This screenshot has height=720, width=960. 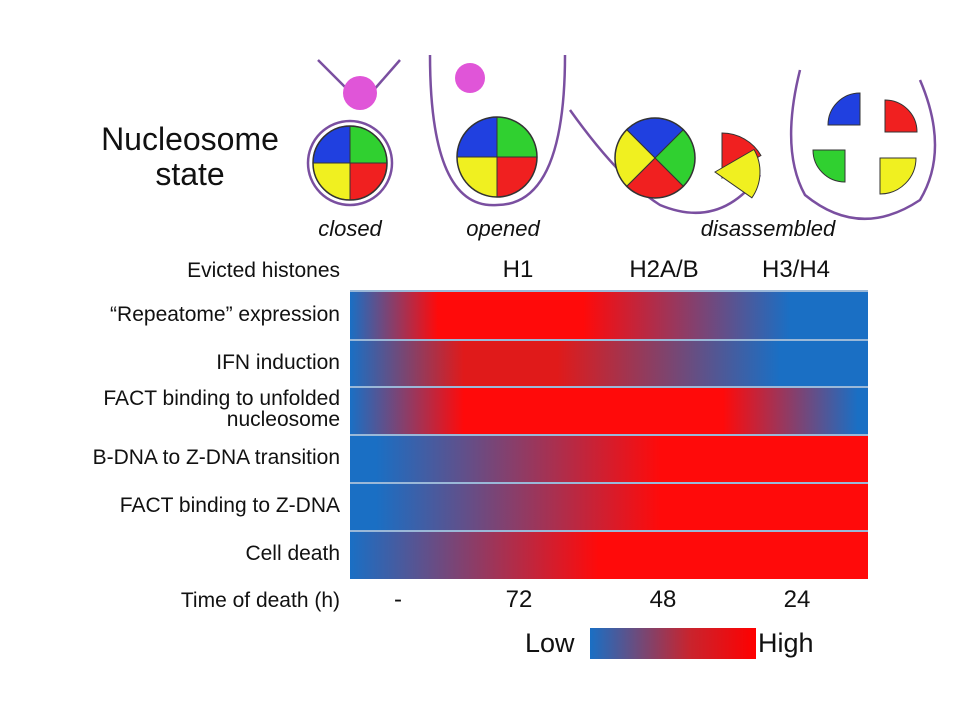 What do you see at coordinates (225, 314) in the screenshot?
I see `row-label: “Repeatome” expression` at bounding box center [225, 314].